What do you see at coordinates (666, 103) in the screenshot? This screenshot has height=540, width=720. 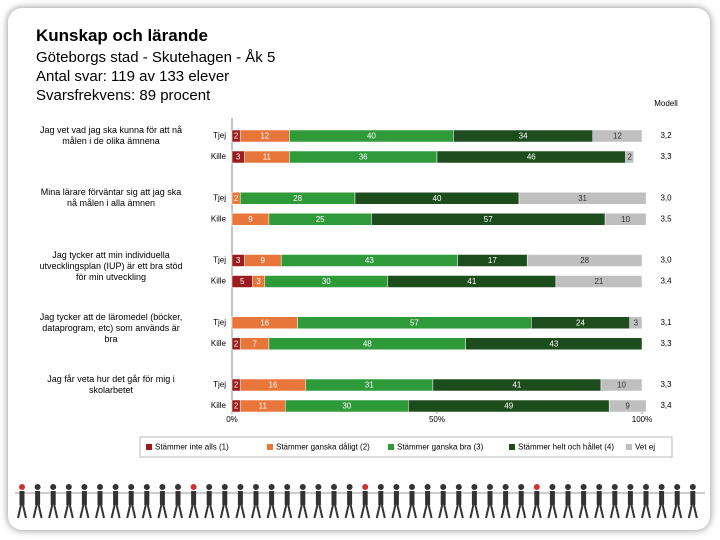 I see `model-header: Modell` at bounding box center [666, 103].